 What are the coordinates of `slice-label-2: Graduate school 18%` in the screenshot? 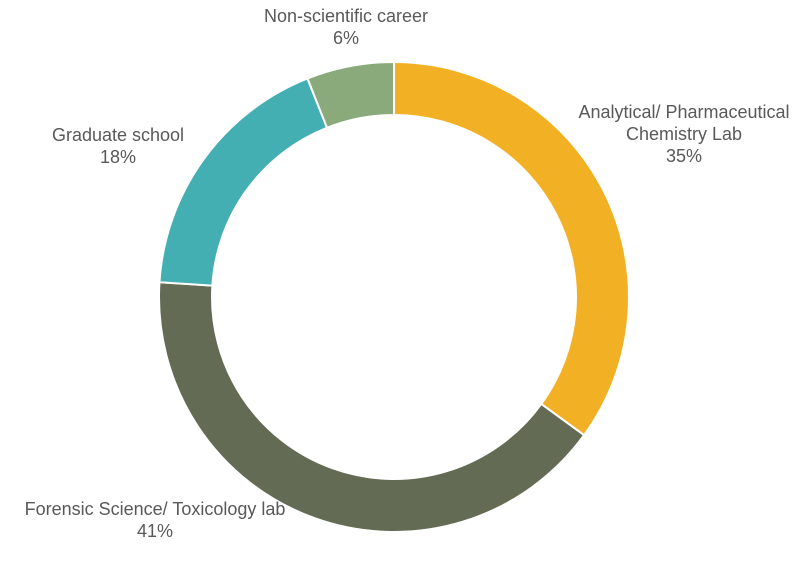 It's located at (118, 146).